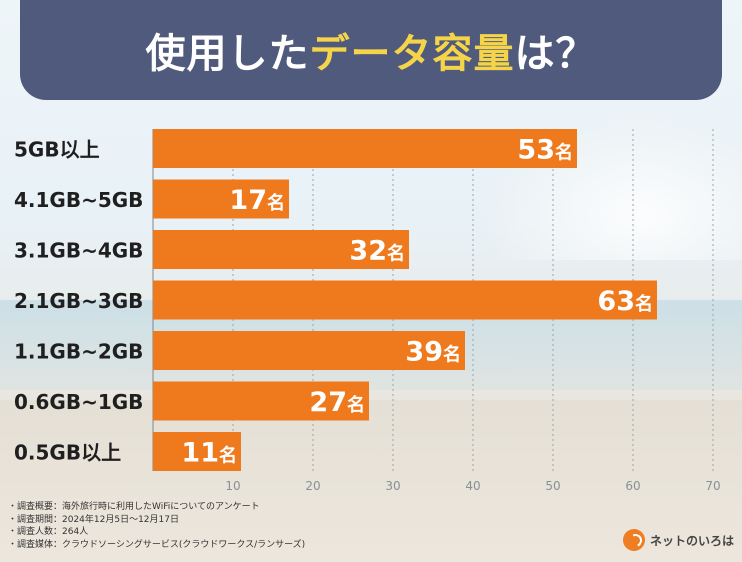 The height and width of the screenshot is (562, 742). I want to click on bar-value-number: 17, so click(248, 200).